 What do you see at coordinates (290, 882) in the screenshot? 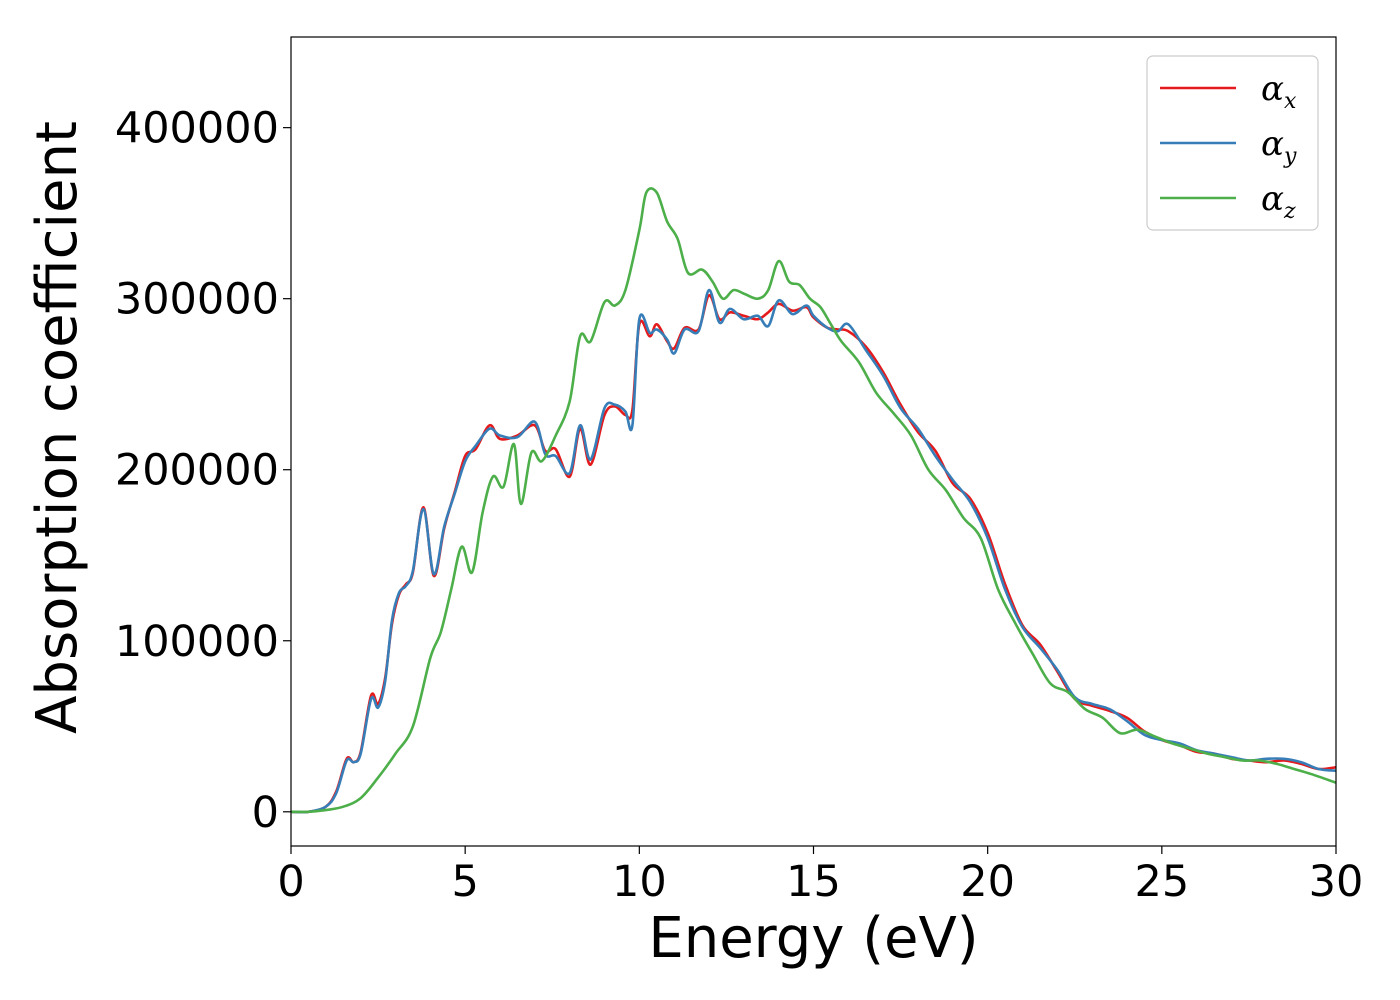
I see `x-tick-label: 0` at bounding box center [290, 882].